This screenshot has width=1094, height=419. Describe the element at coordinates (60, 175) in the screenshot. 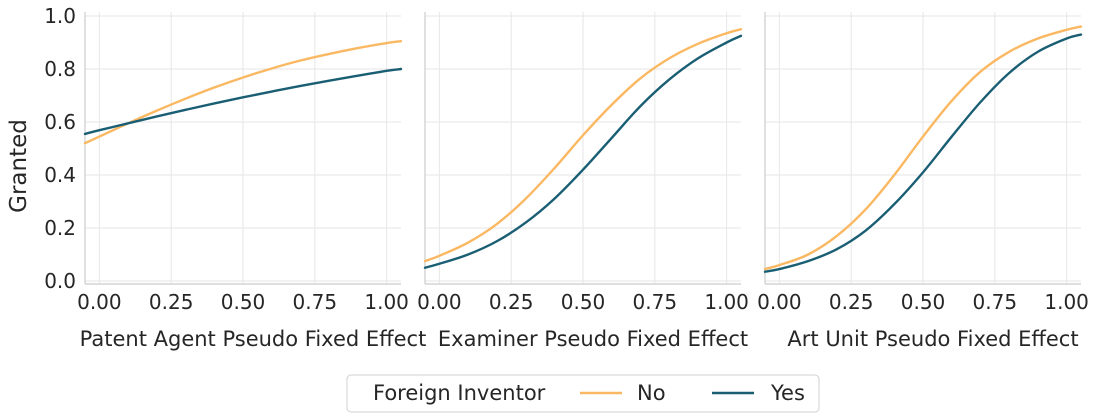

I see `y-tick-label: 0.4` at that location.